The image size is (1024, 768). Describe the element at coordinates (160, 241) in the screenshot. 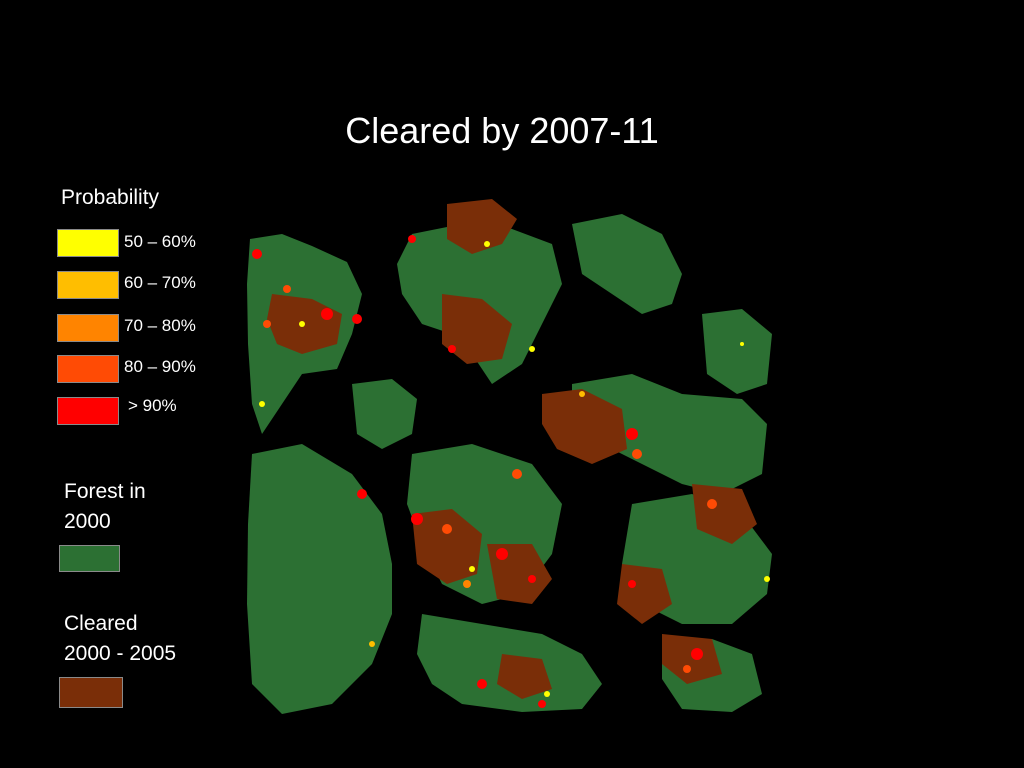

I see `probability-label-50-60: 50 – 60%` at that location.